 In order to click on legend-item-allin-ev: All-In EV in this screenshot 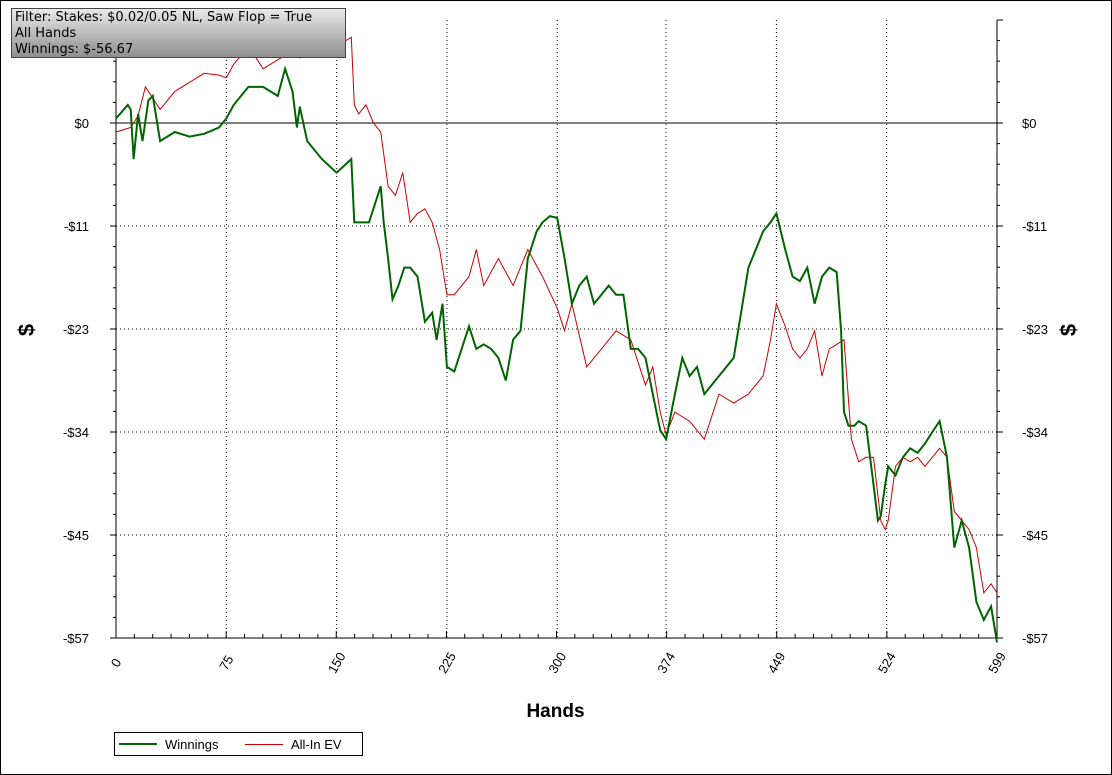, I will do `click(293, 744)`.